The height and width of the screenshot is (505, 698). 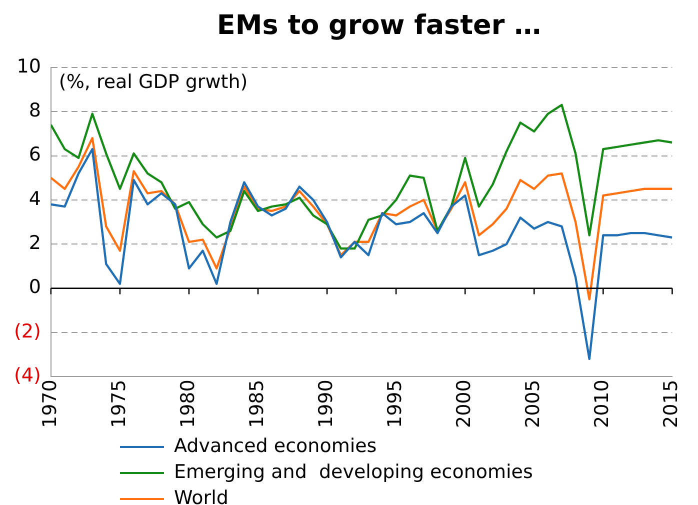 What do you see at coordinates (119, 404) in the screenshot?
I see `x-tick-label: 1975` at bounding box center [119, 404].